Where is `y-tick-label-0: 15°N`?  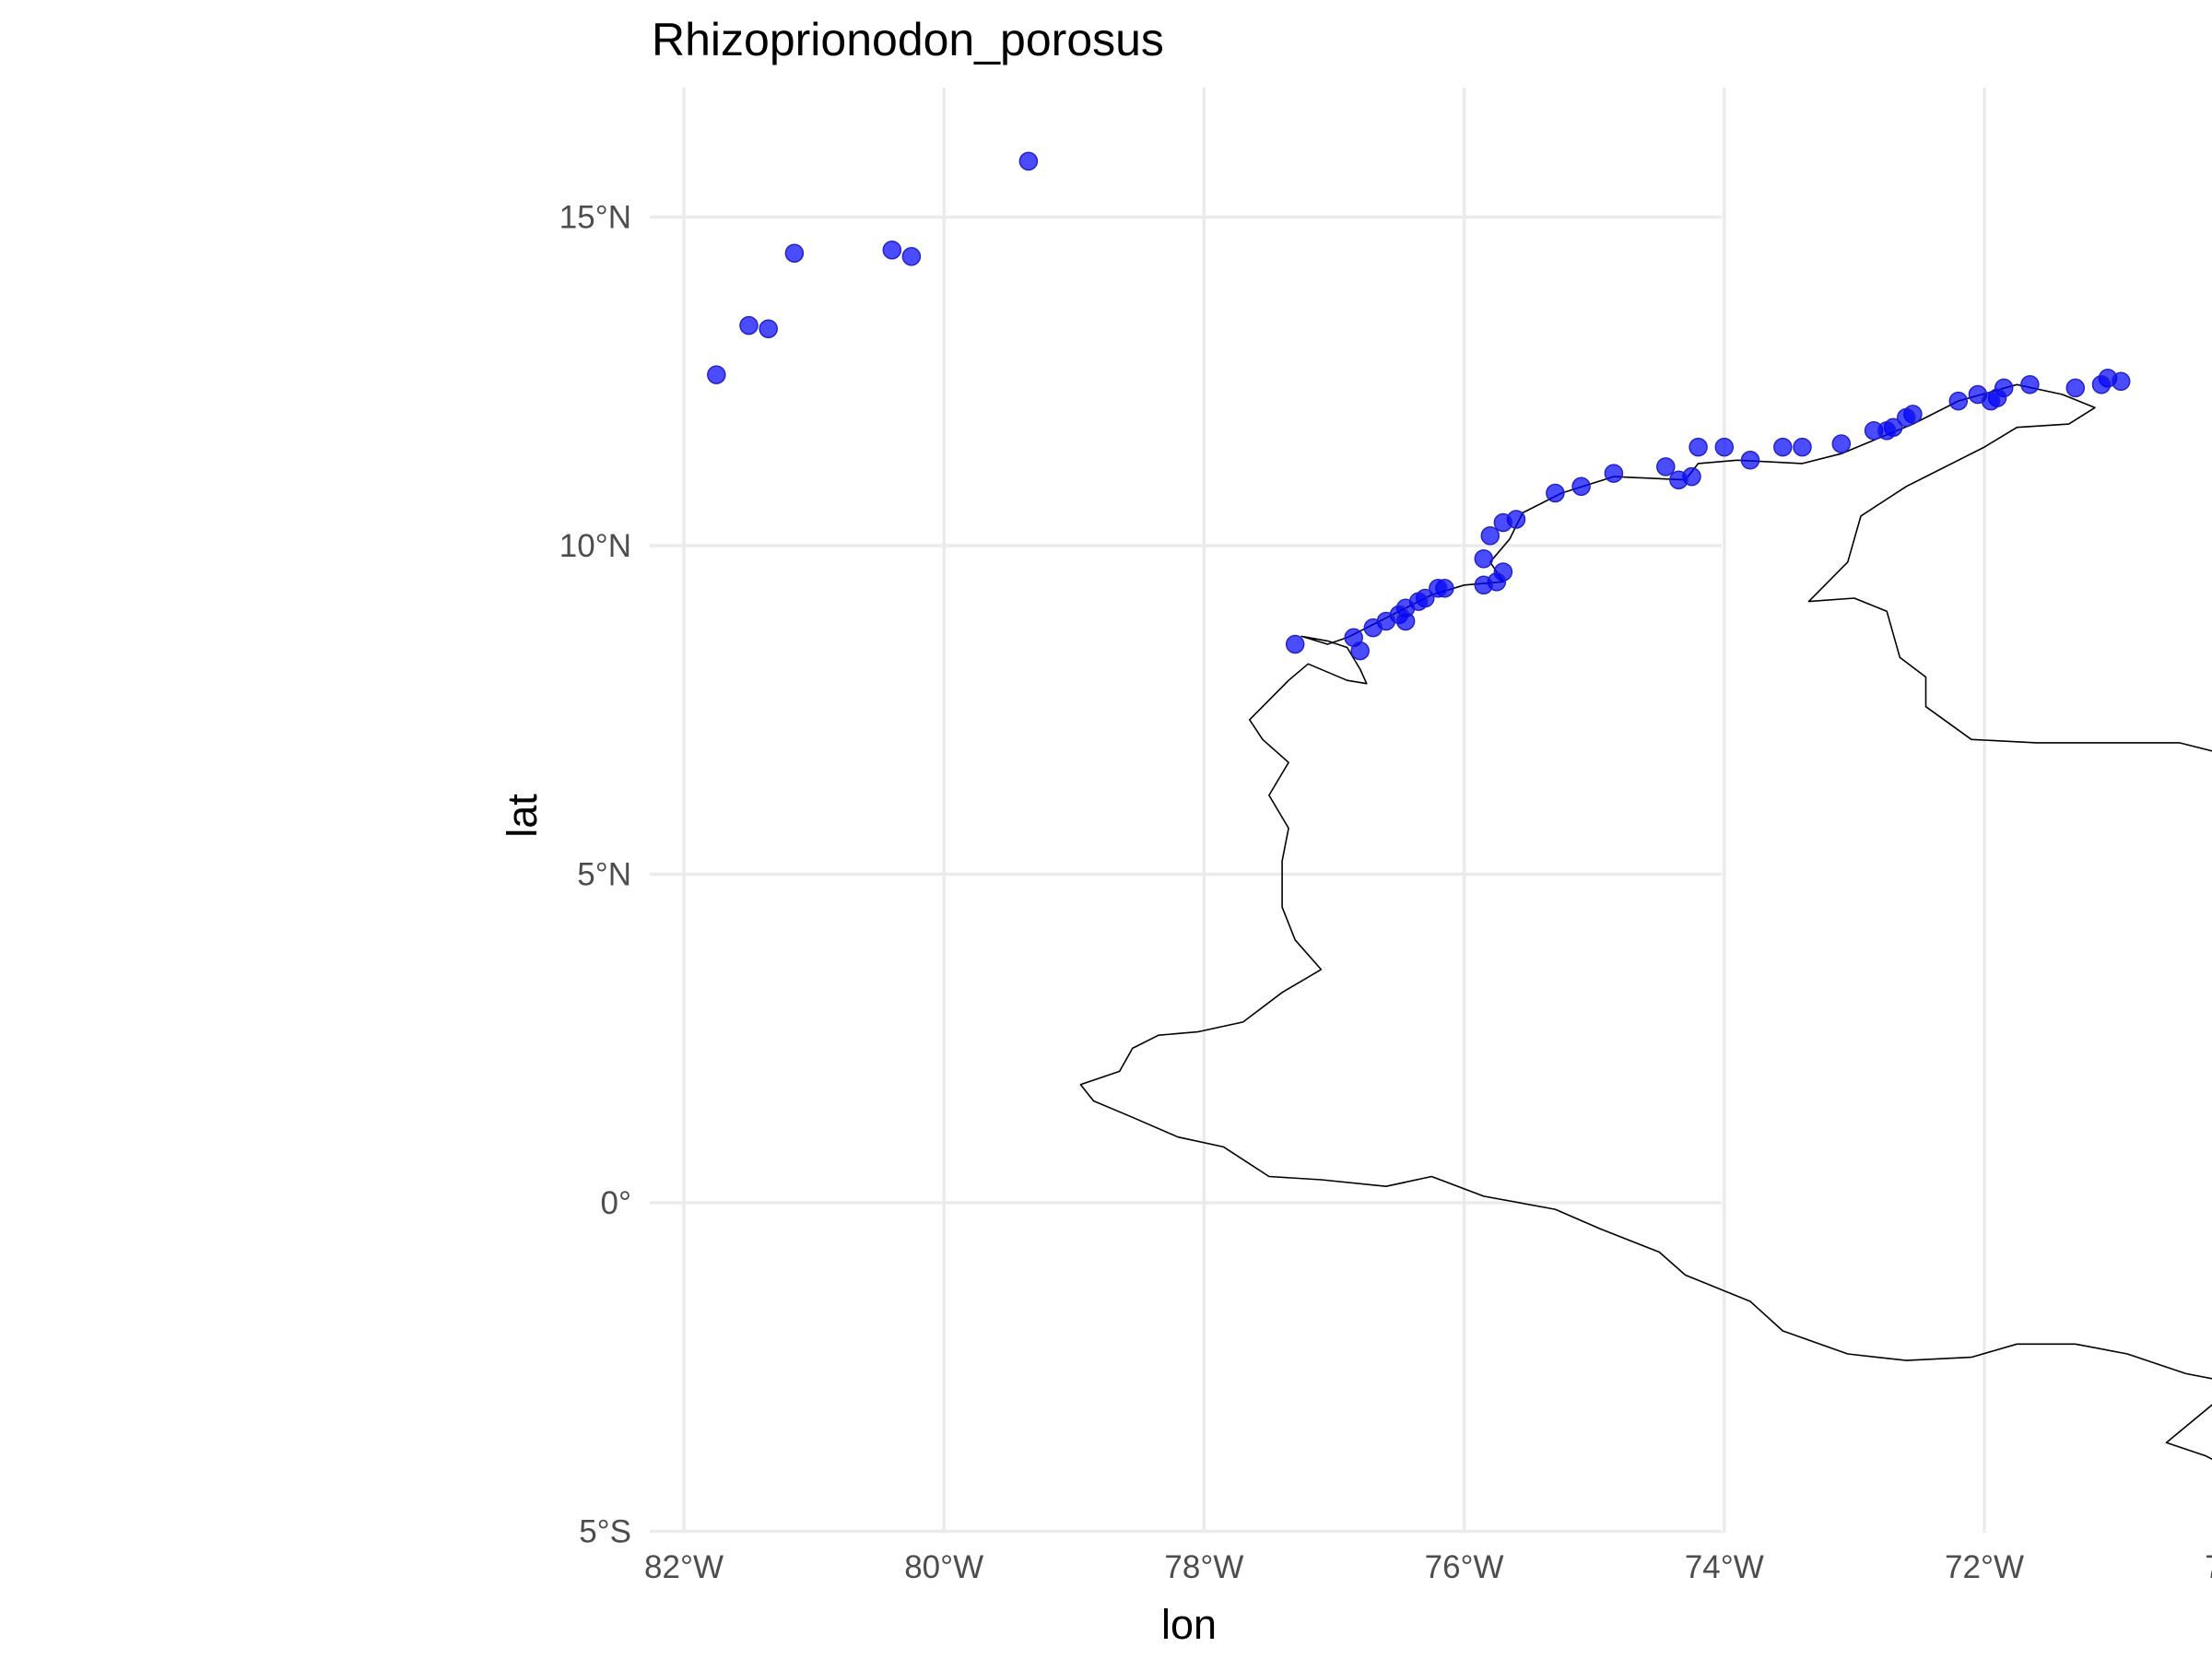 y-tick-label-0: 15°N is located at coordinates (595, 218).